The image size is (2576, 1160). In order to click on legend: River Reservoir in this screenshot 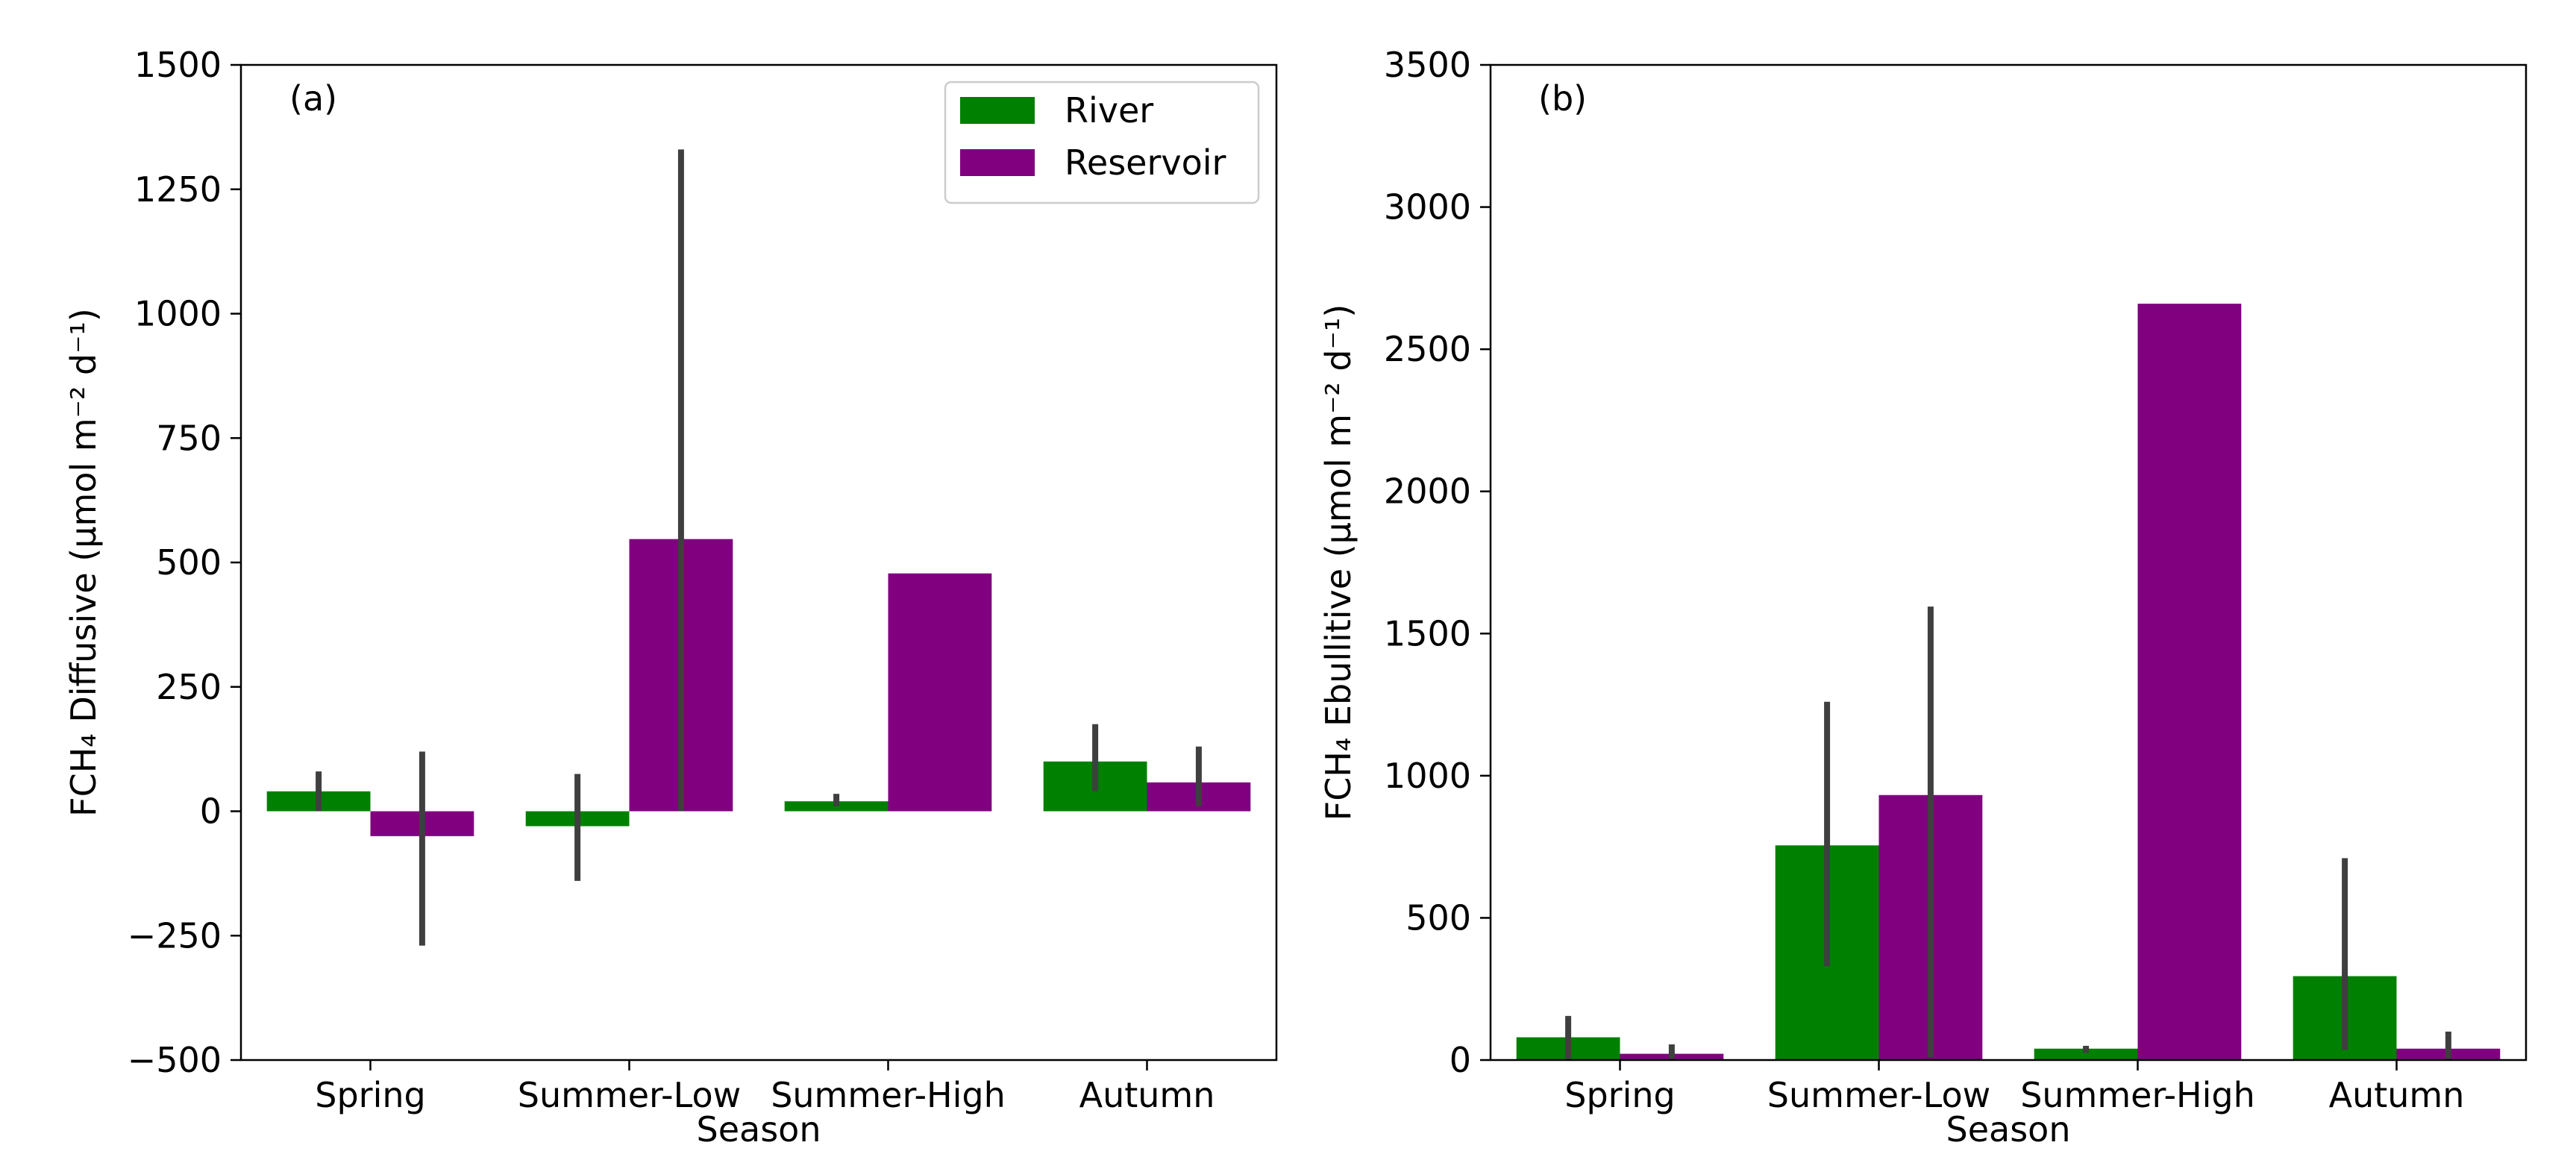, I will do `click(1102, 142)`.